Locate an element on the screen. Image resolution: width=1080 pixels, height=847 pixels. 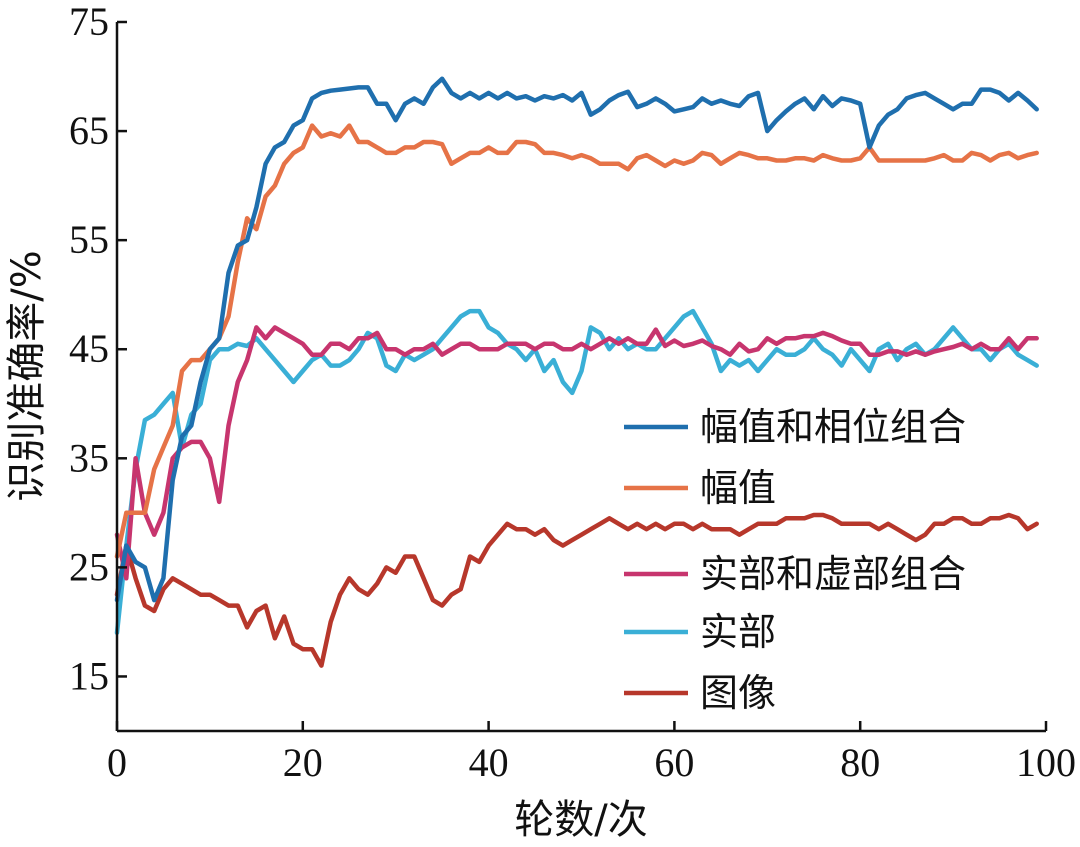
y-tick-label: 65 is located at coordinates (89, 130).